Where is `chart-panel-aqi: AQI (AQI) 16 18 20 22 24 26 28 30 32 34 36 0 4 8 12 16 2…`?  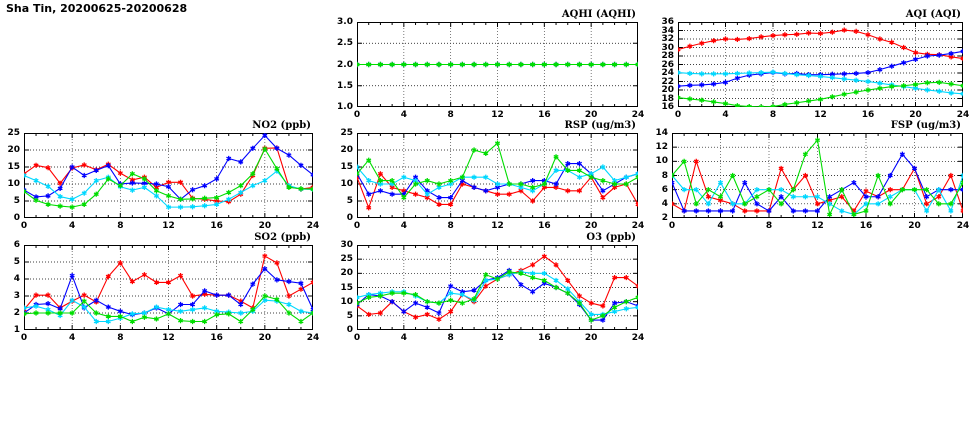 chart-panel-aqi: AQI (AQI) 16 18 20 22 24 26 28 30 32 34 36 0 4 8 12 16 2… is located at coordinates (815, 64).